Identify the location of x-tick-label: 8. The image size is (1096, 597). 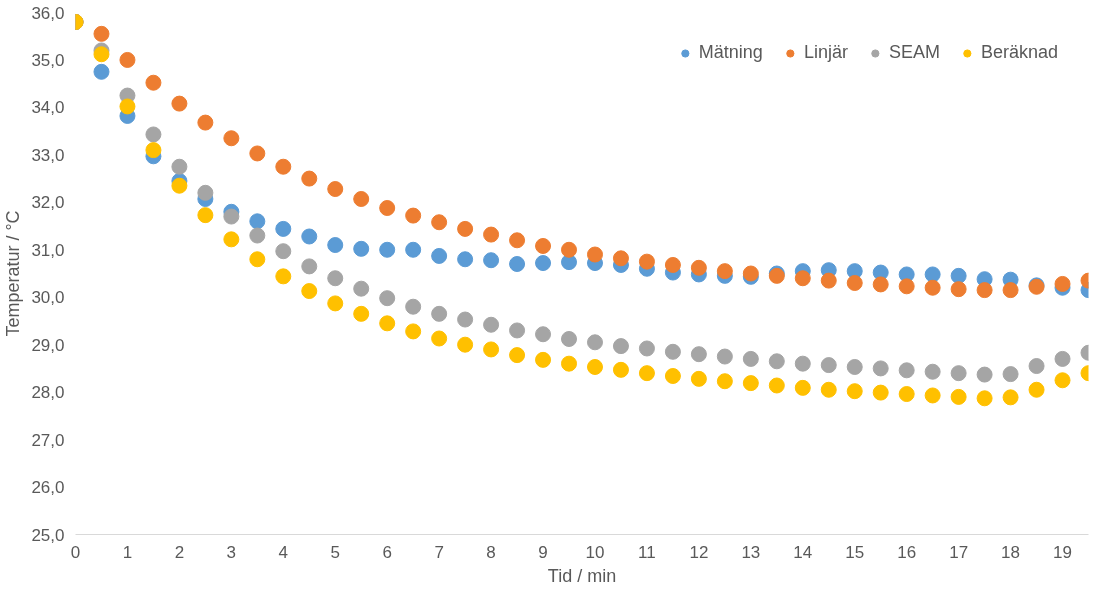
(491, 552).